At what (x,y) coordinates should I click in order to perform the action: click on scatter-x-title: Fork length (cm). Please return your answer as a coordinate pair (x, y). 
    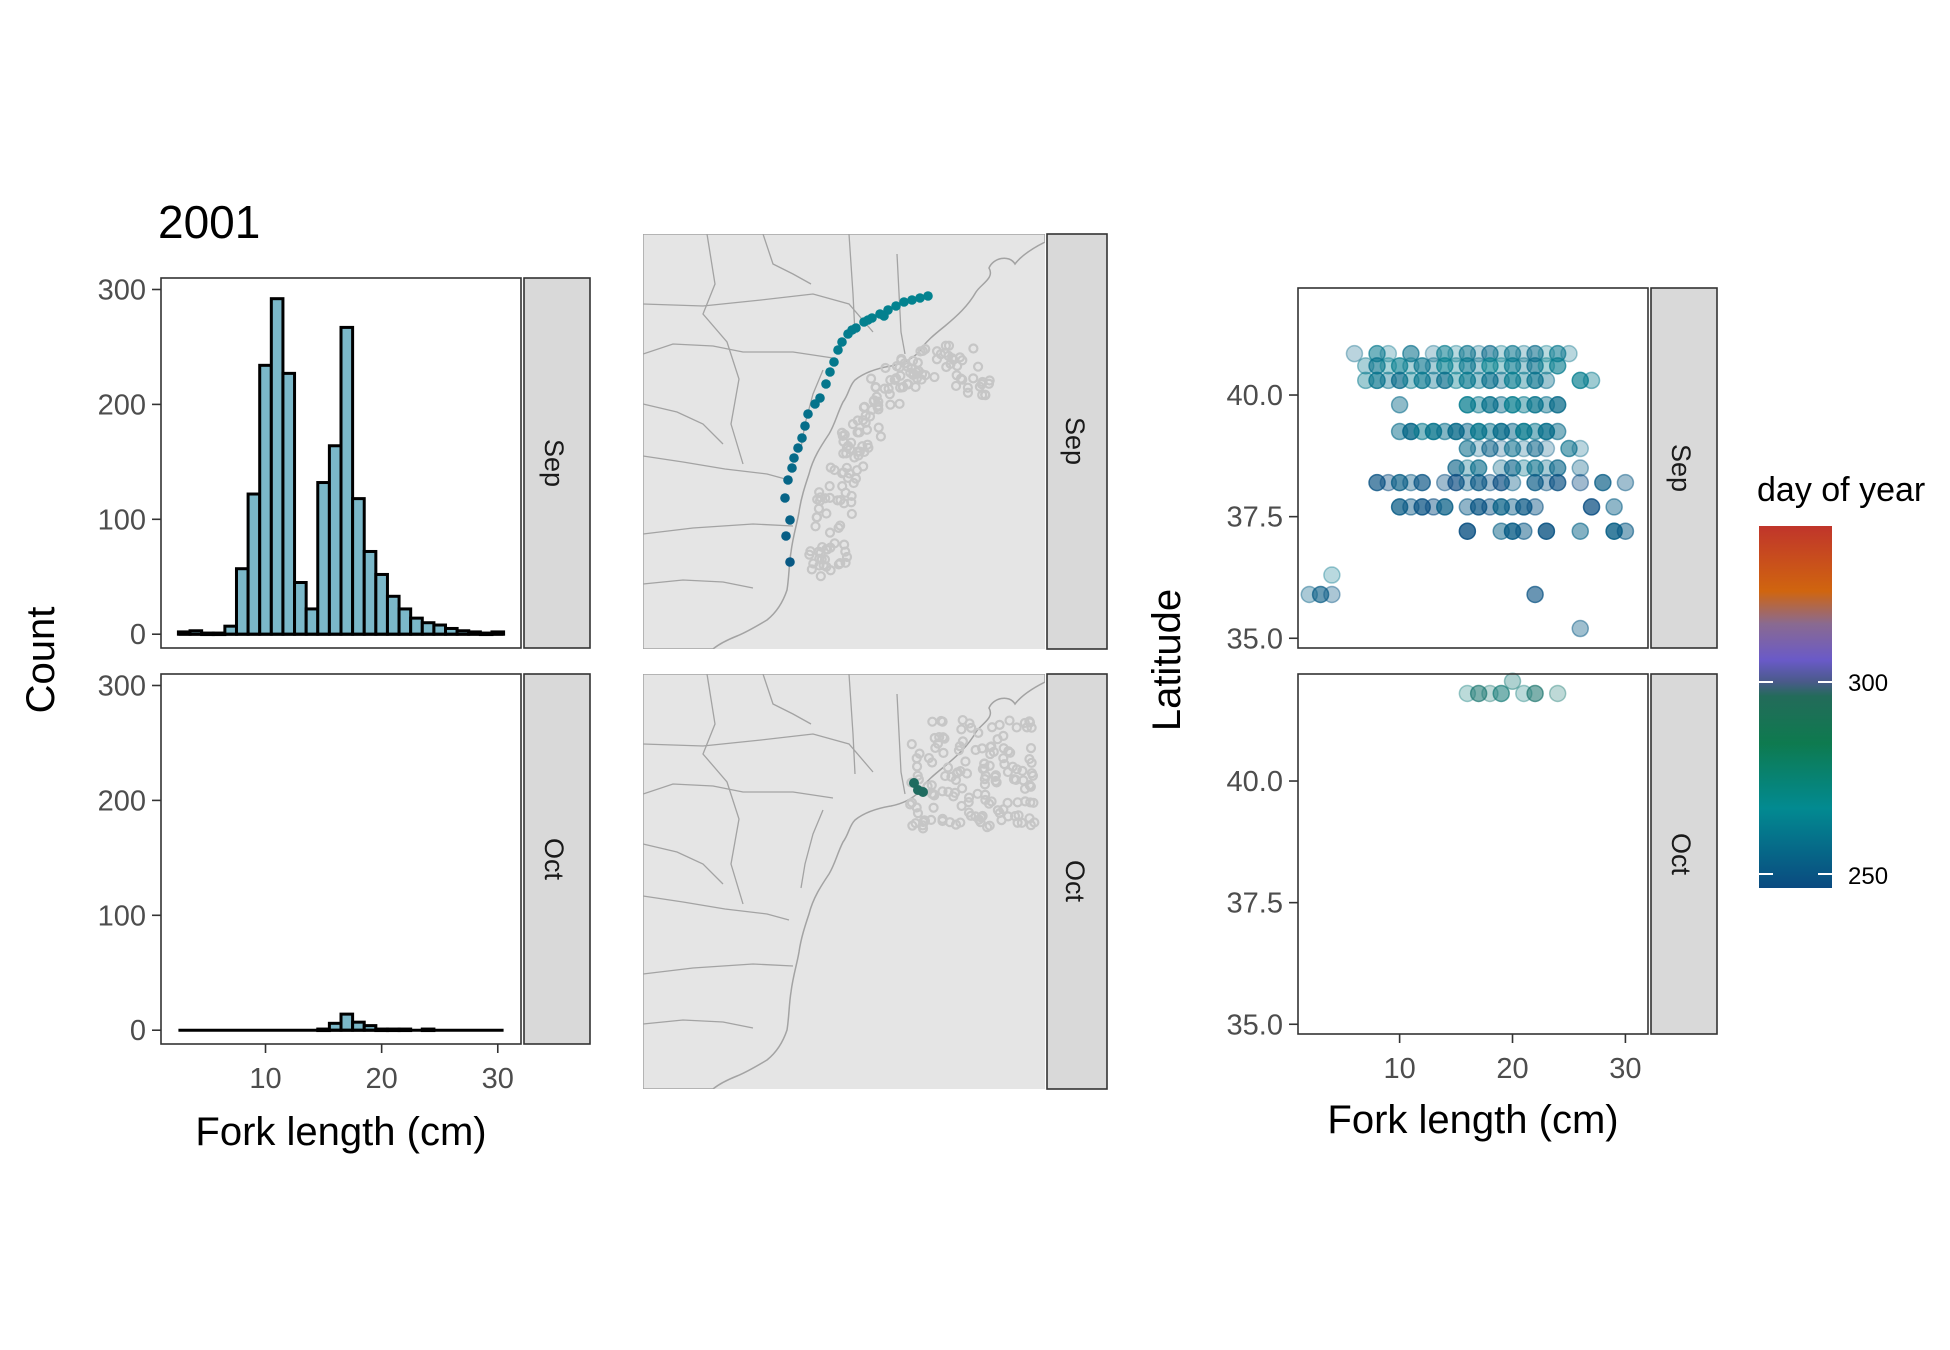
    Looking at the image, I should click on (1472, 1120).